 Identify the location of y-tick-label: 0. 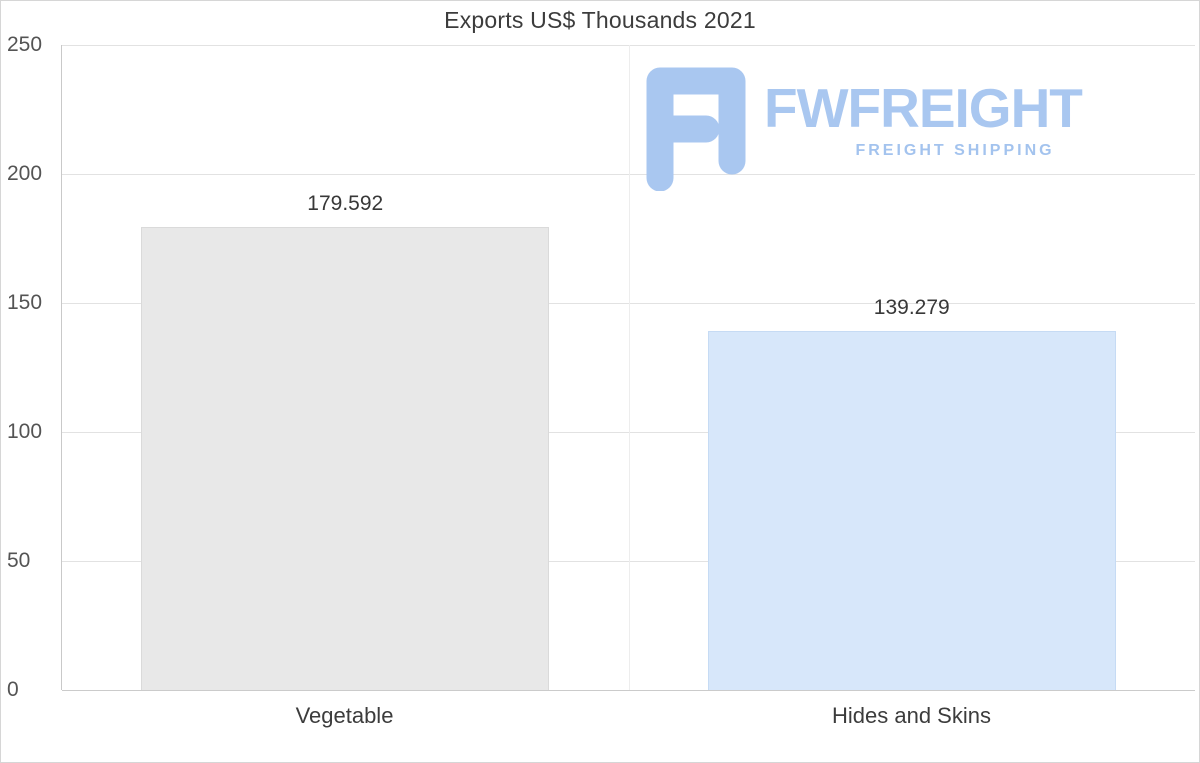
(13, 689).